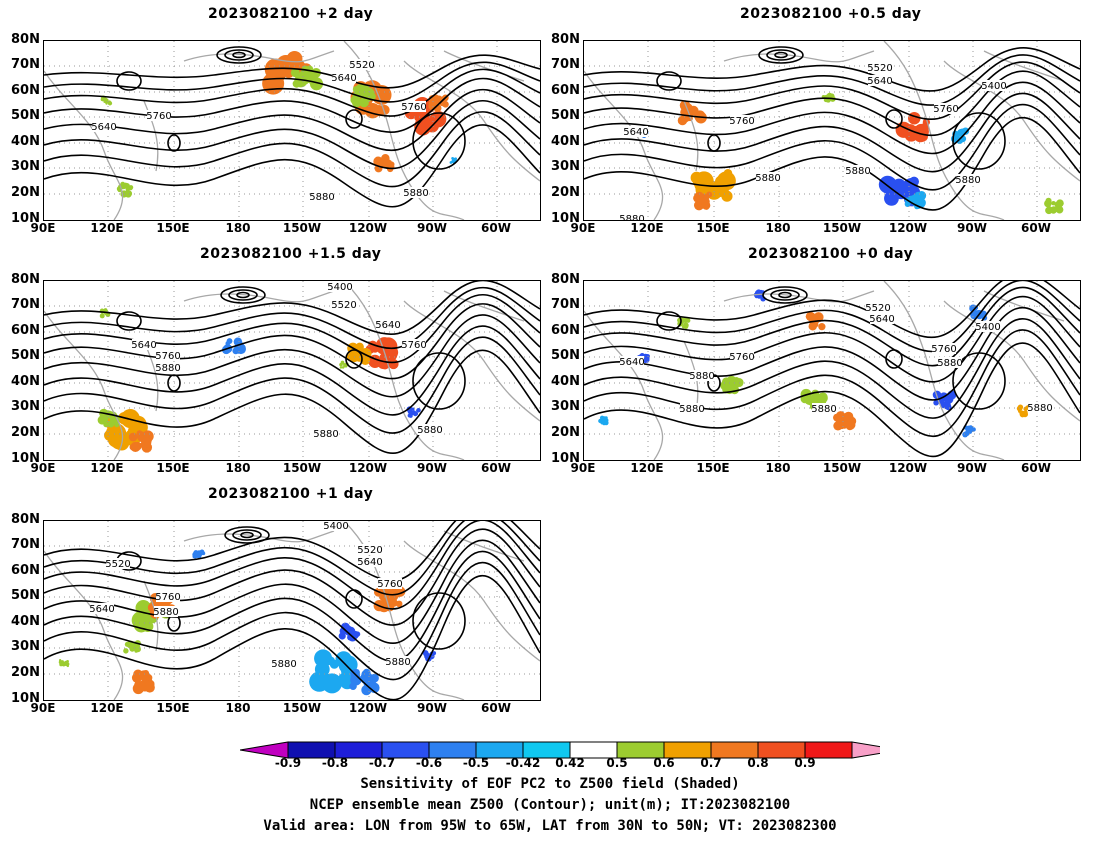 The image size is (1100, 850). Describe the element at coordinates (292, 130) in the screenshot. I see `map-panel-plus-2-day: 5520 5640 5640 5760 5760 5880 5880` at that location.